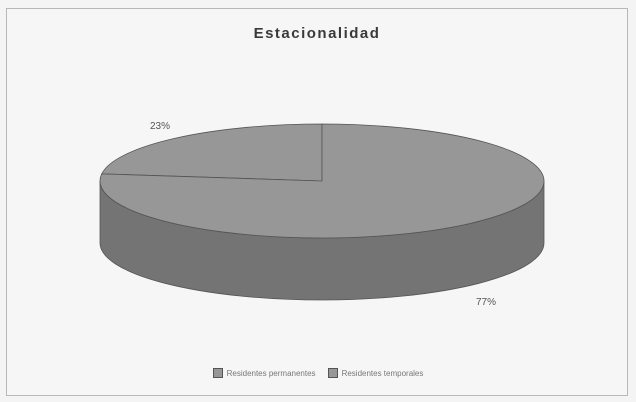 This screenshot has height=402, width=636. Describe the element at coordinates (317, 33) in the screenshot. I see `chart-title: Estacionalidad` at that location.